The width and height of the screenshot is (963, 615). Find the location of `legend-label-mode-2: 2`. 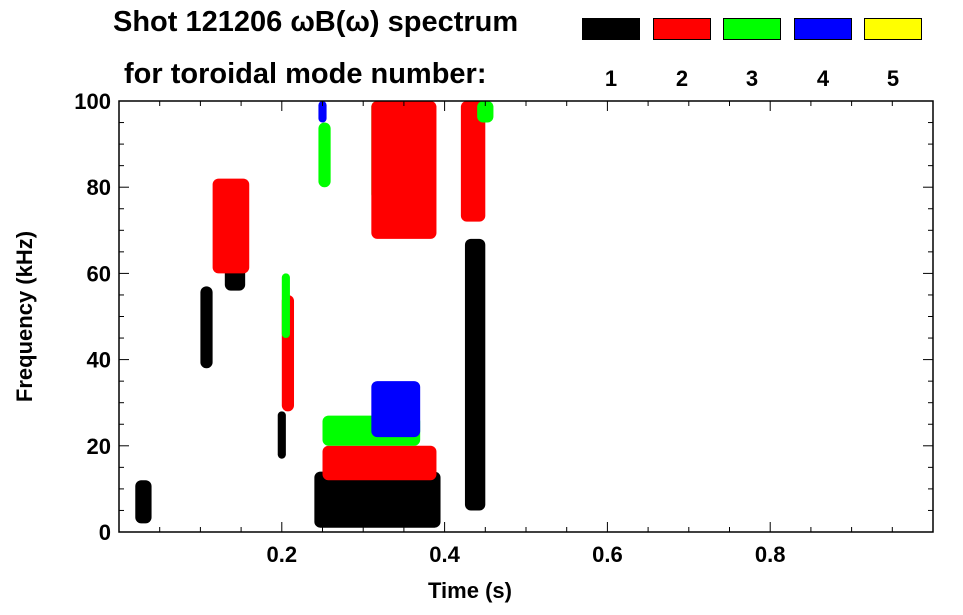

legend-label-mode-2: 2 is located at coordinates (682, 78).